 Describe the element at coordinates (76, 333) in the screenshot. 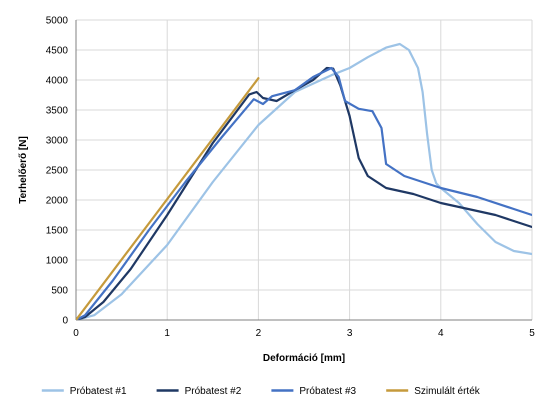

I see `x-tick-label: 0` at that location.